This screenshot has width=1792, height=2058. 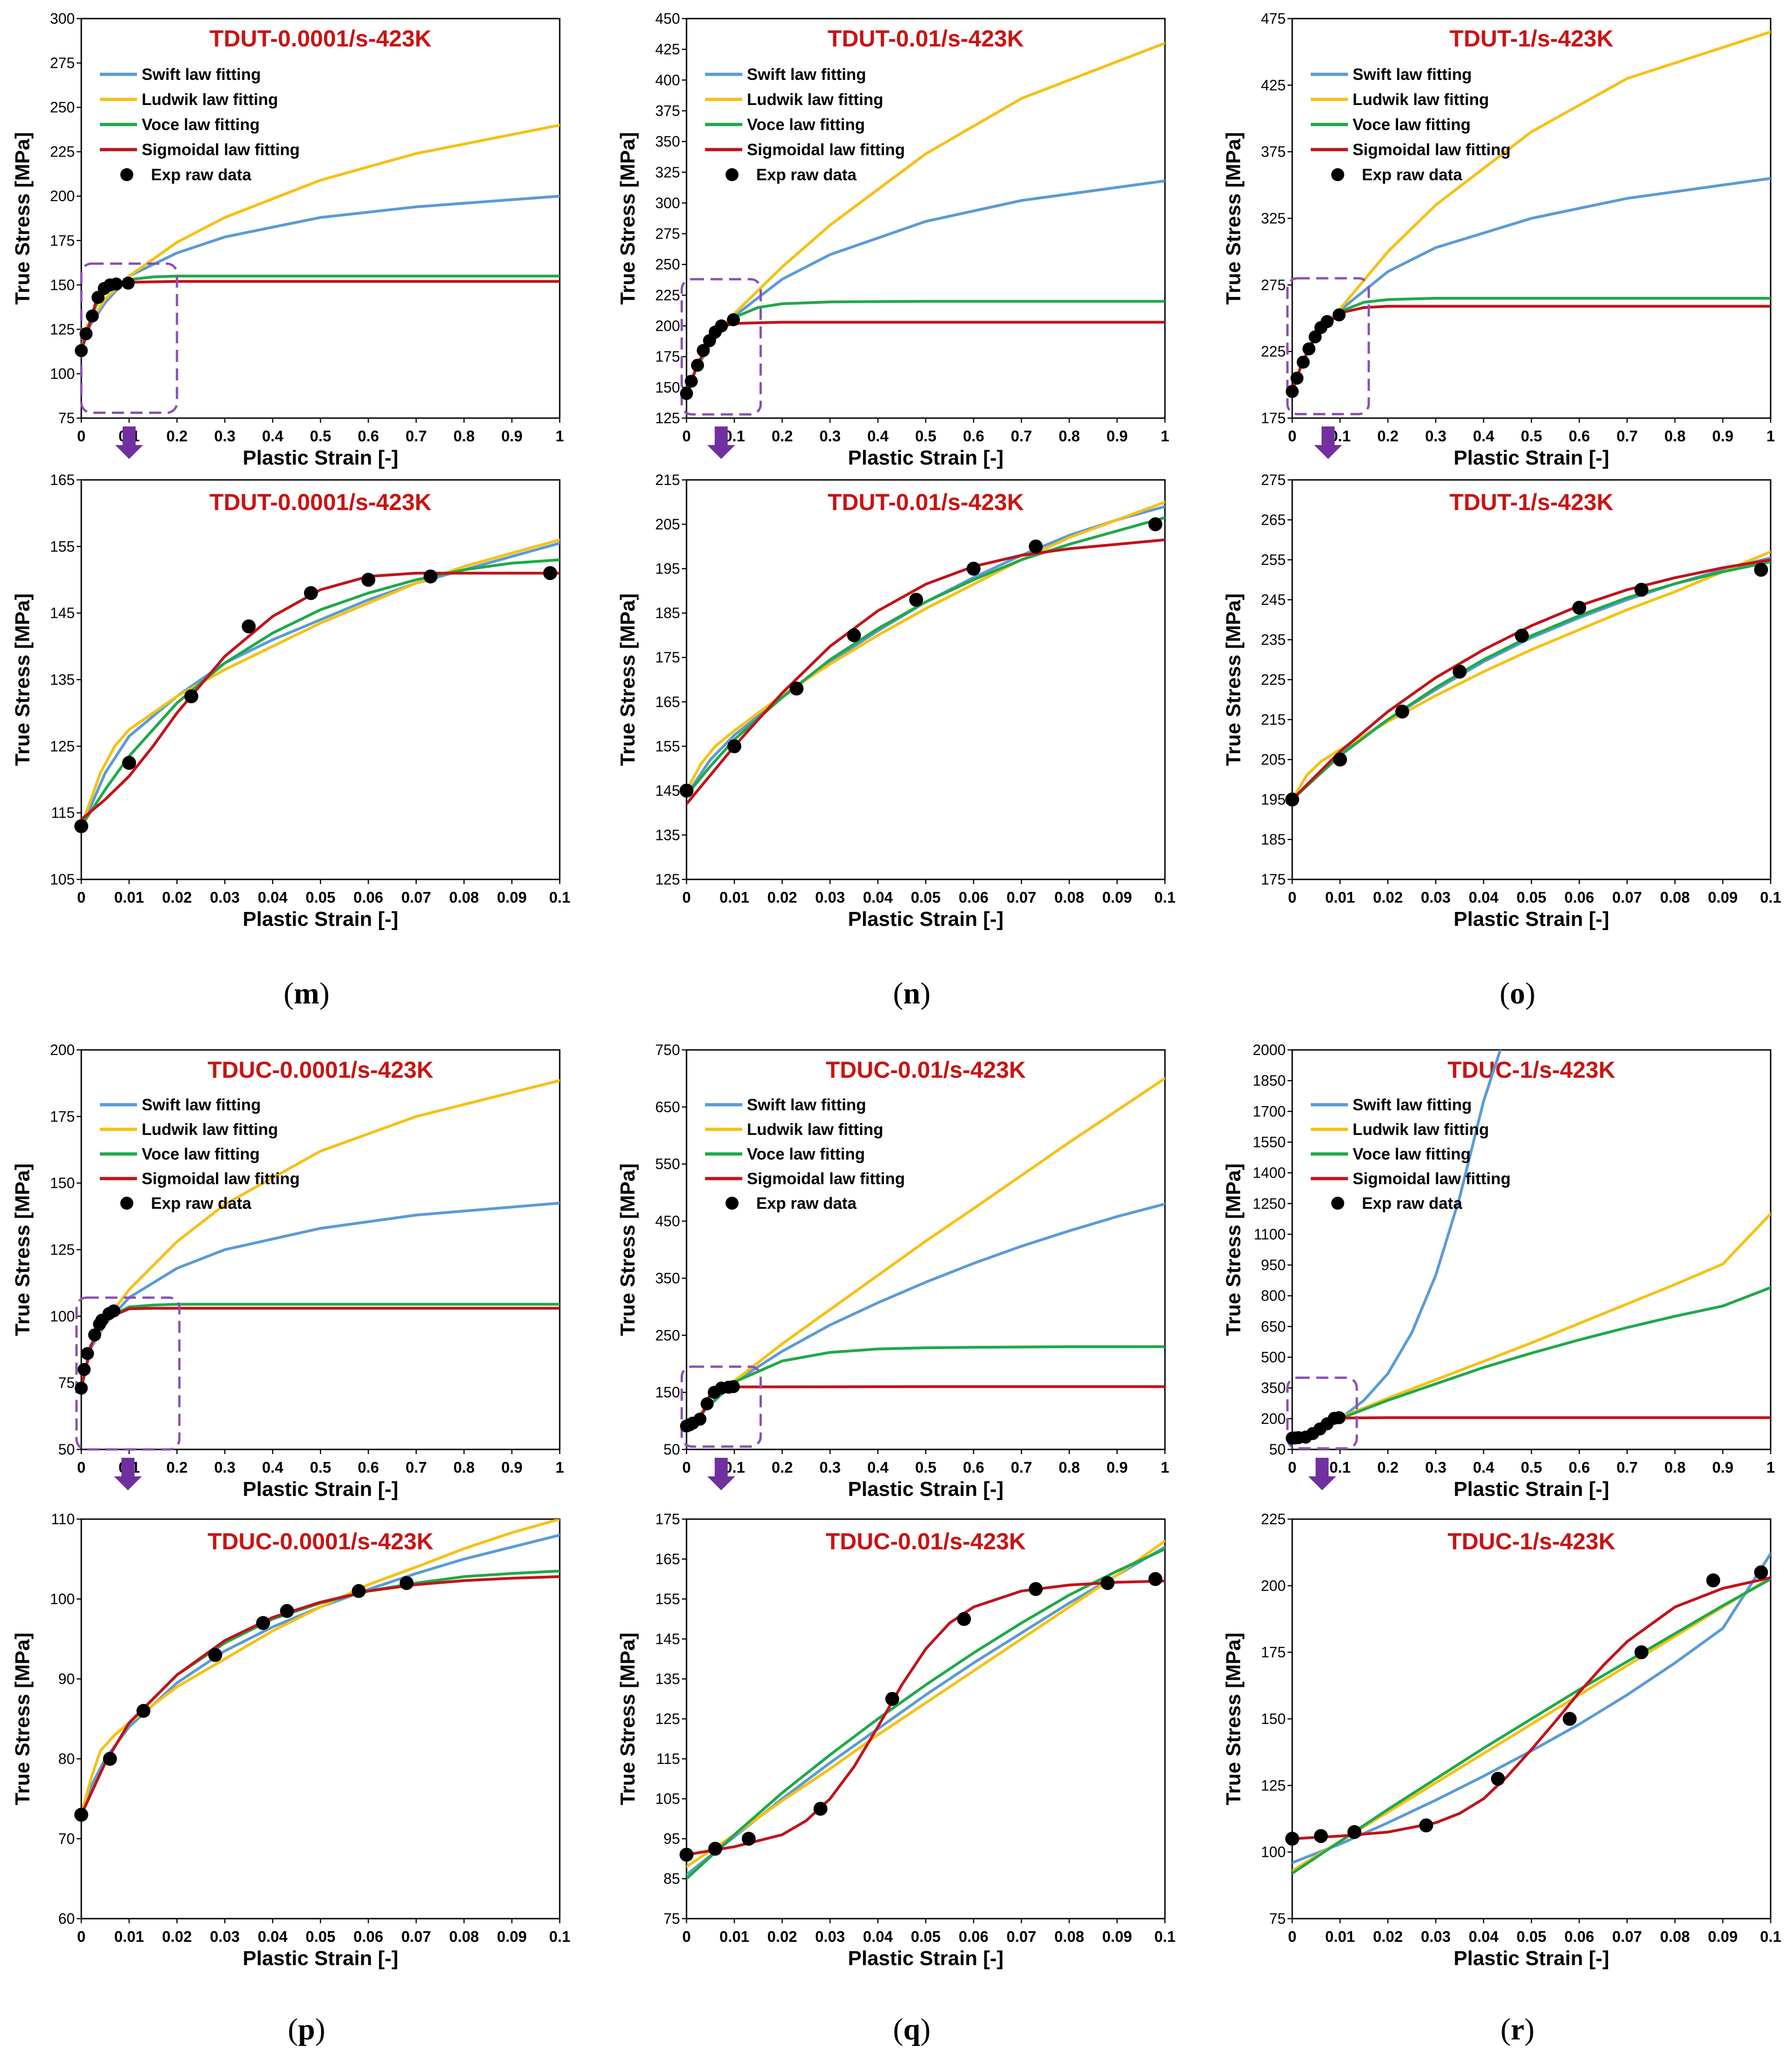 I want to click on y-tick-label: 1700, so click(x=1269, y=1111).